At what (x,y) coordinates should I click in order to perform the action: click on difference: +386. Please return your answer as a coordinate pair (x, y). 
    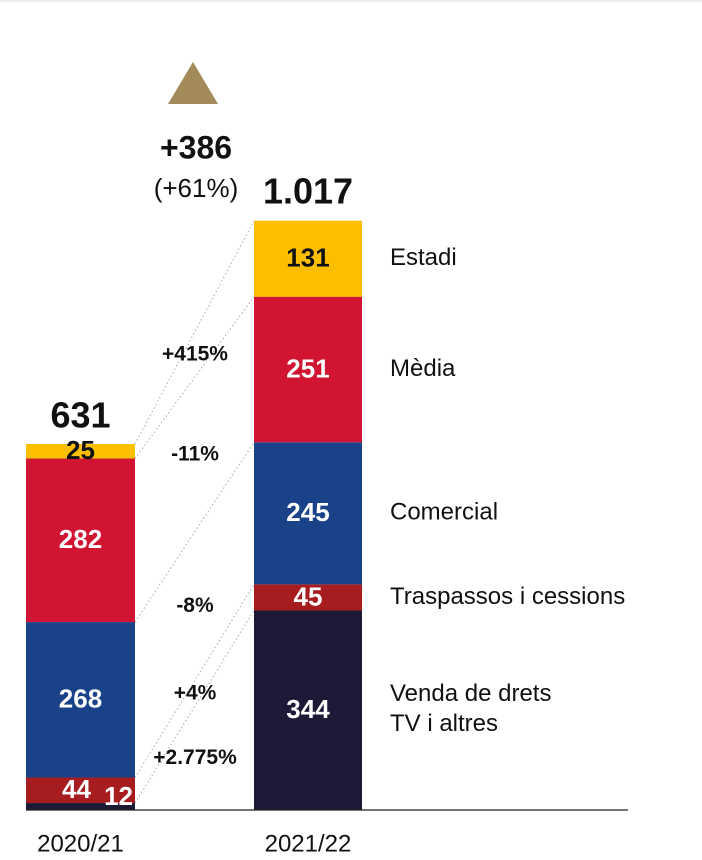
    Looking at the image, I should click on (196, 147).